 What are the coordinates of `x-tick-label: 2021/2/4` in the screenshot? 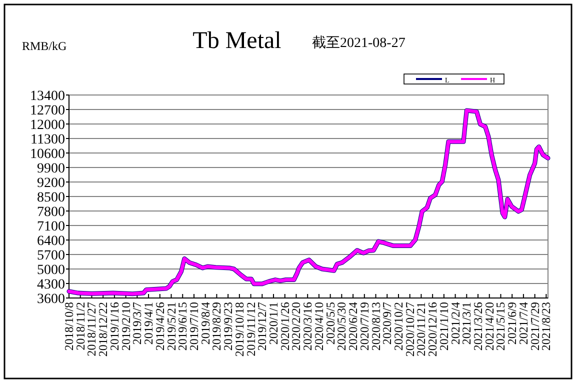 It's located at (455, 323).